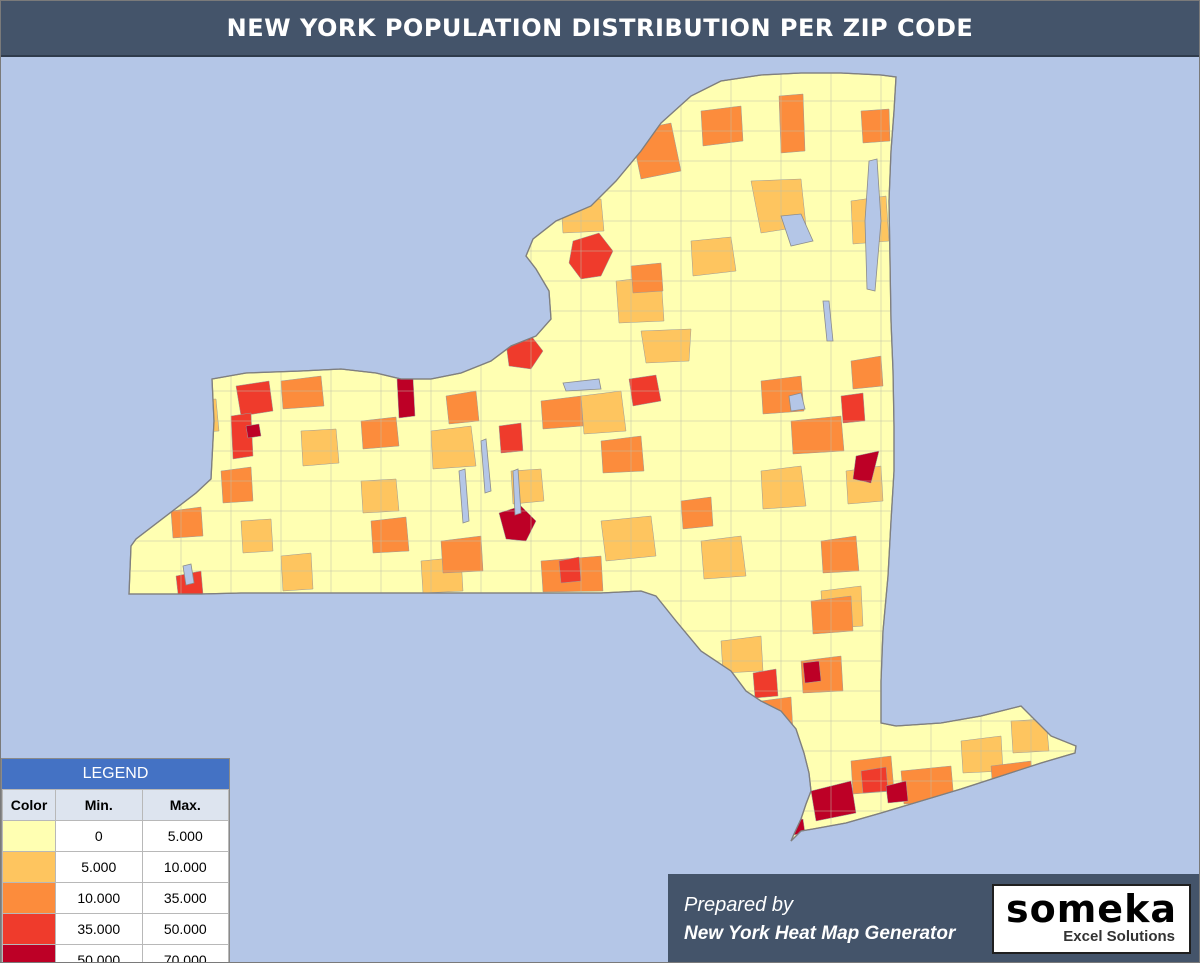  I want to click on legend-max: 10.000, so click(185, 867).